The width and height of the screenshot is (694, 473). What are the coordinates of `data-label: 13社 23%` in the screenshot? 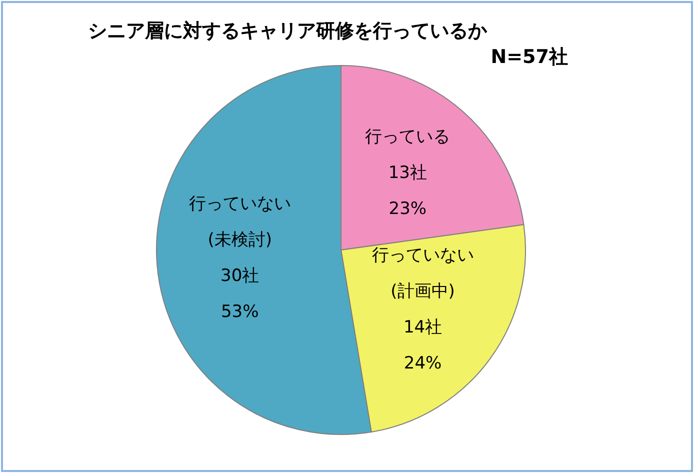 It's located at (407, 190).